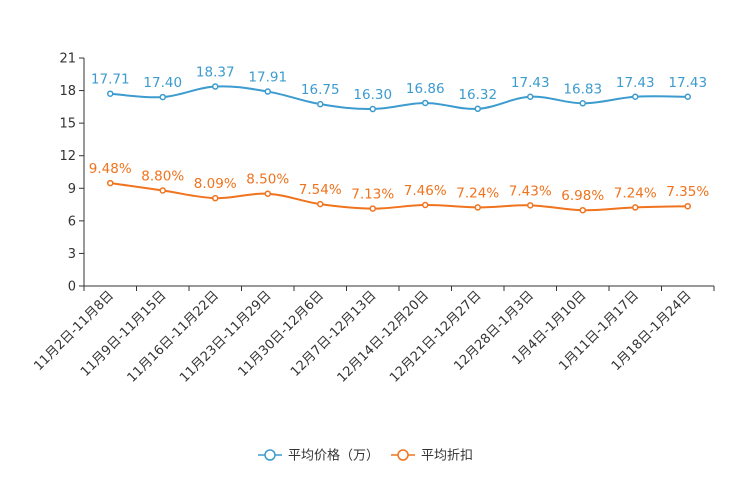  Describe the element at coordinates (435, 336) in the screenshot. I see `x-tick-label: 12月21日-12月27日` at that location.